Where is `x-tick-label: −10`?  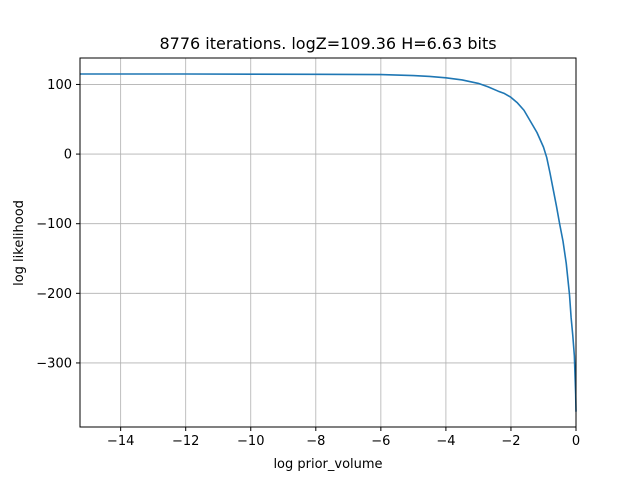 x-tick-label: −10 is located at coordinates (250, 441).